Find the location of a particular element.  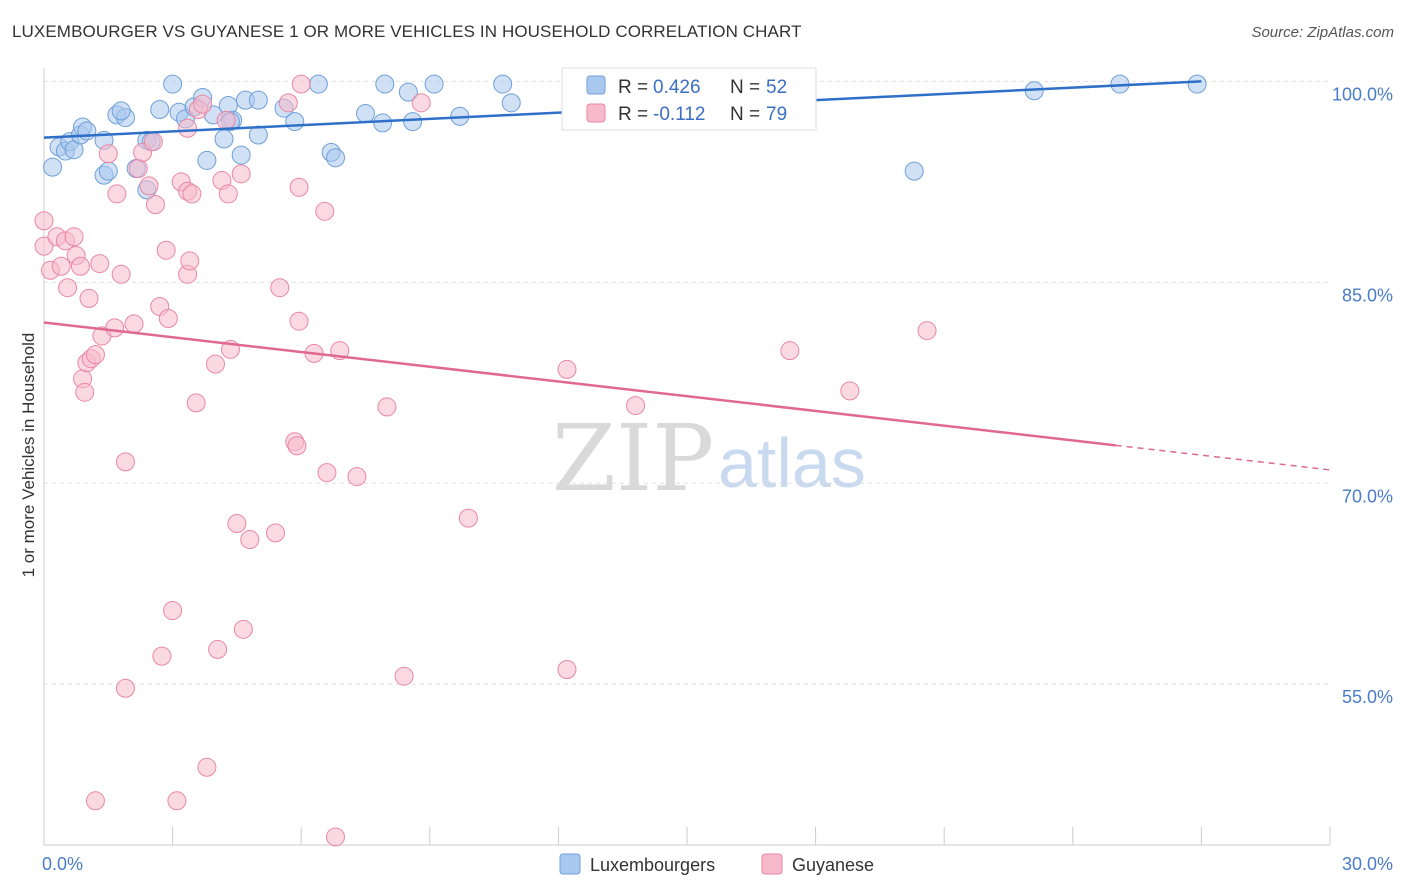

trend-line-guyanese is located at coordinates (579, 384).